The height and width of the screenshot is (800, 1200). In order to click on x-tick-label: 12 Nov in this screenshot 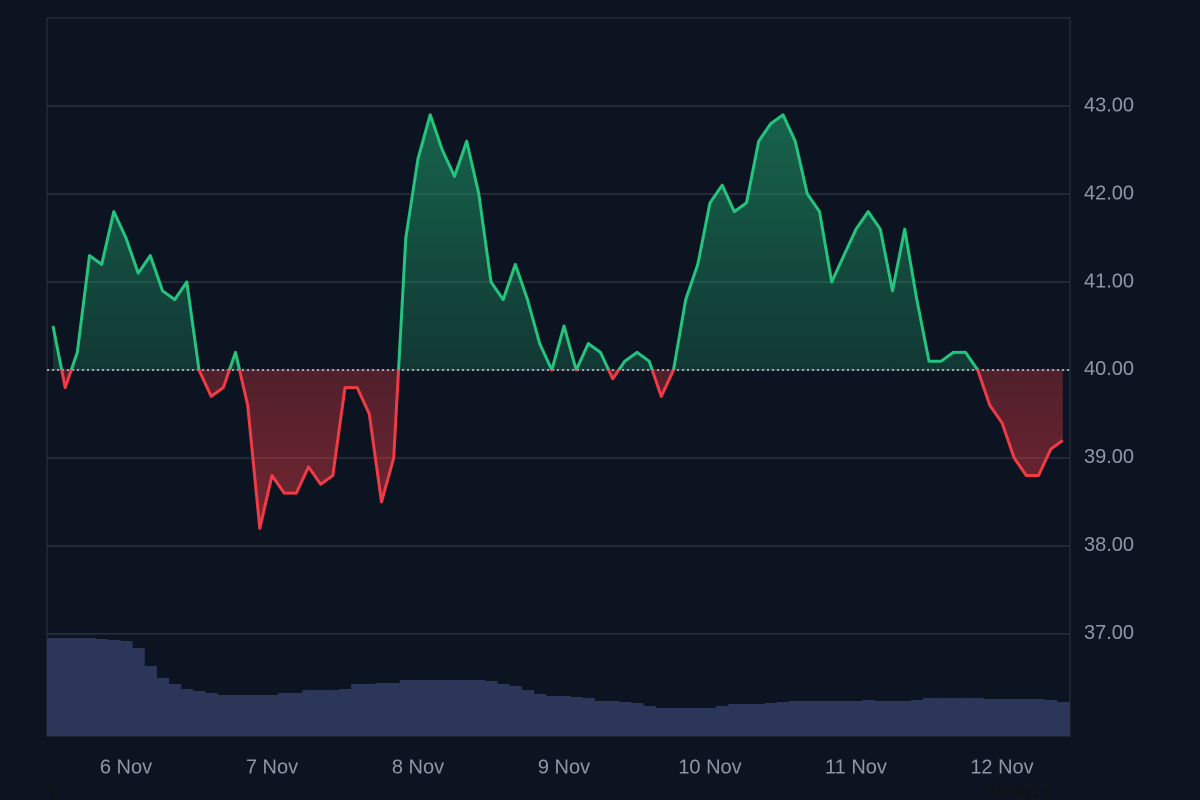, I will do `click(1001, 767)`.